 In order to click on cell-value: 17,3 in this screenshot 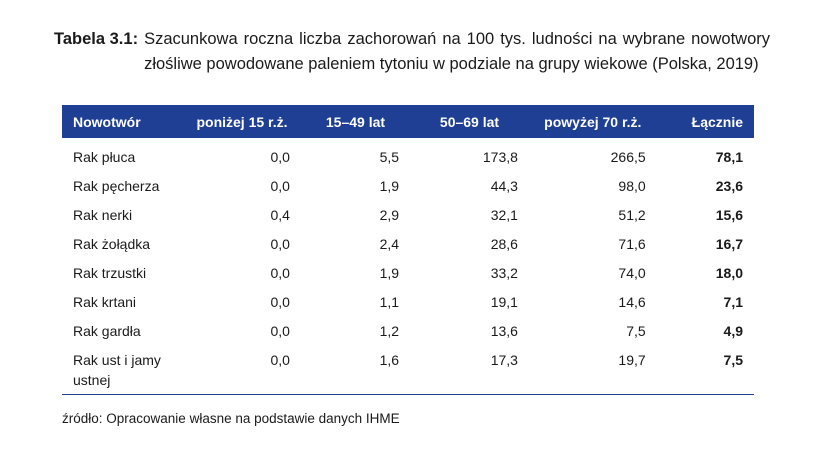, I will do `click(469, 370)`.